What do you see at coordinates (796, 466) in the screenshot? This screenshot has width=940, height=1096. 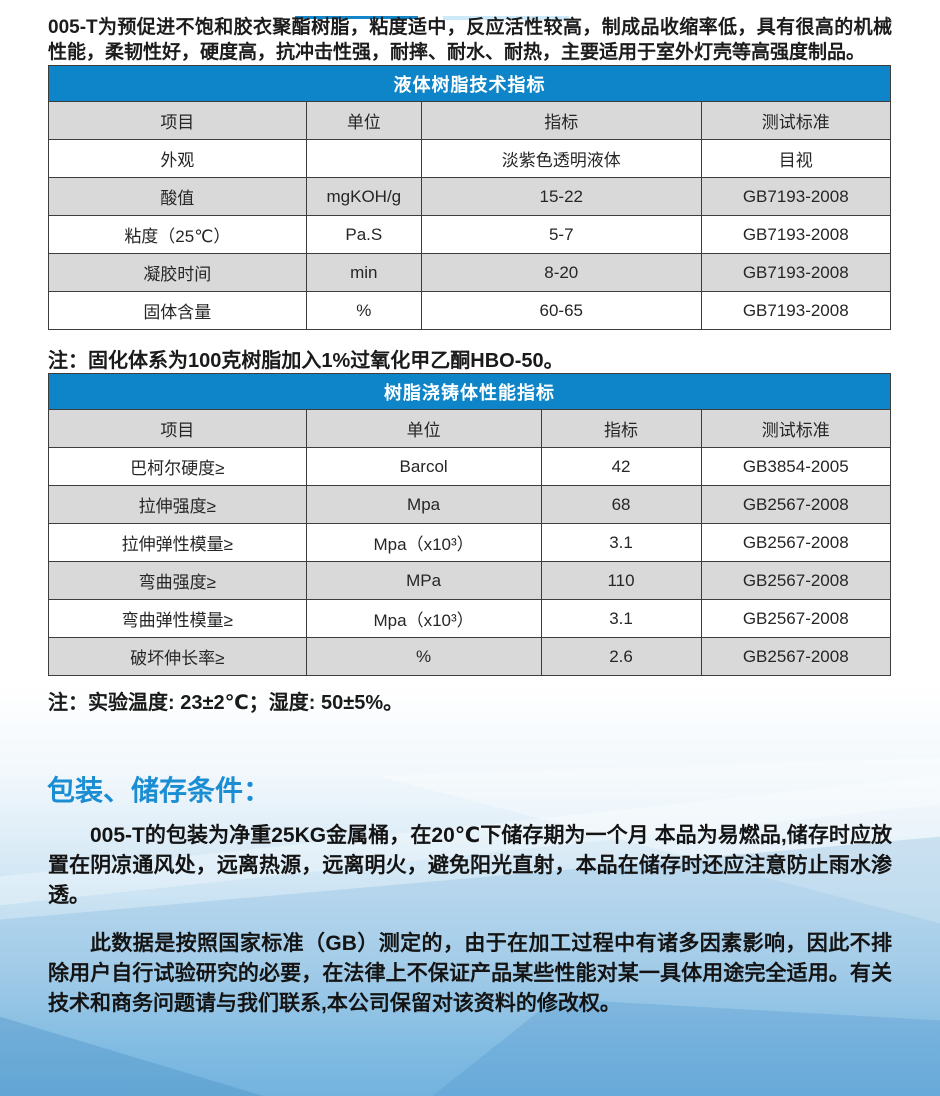 I see `cell-standard: GB3854-2005` at bounding box center [796, 466].